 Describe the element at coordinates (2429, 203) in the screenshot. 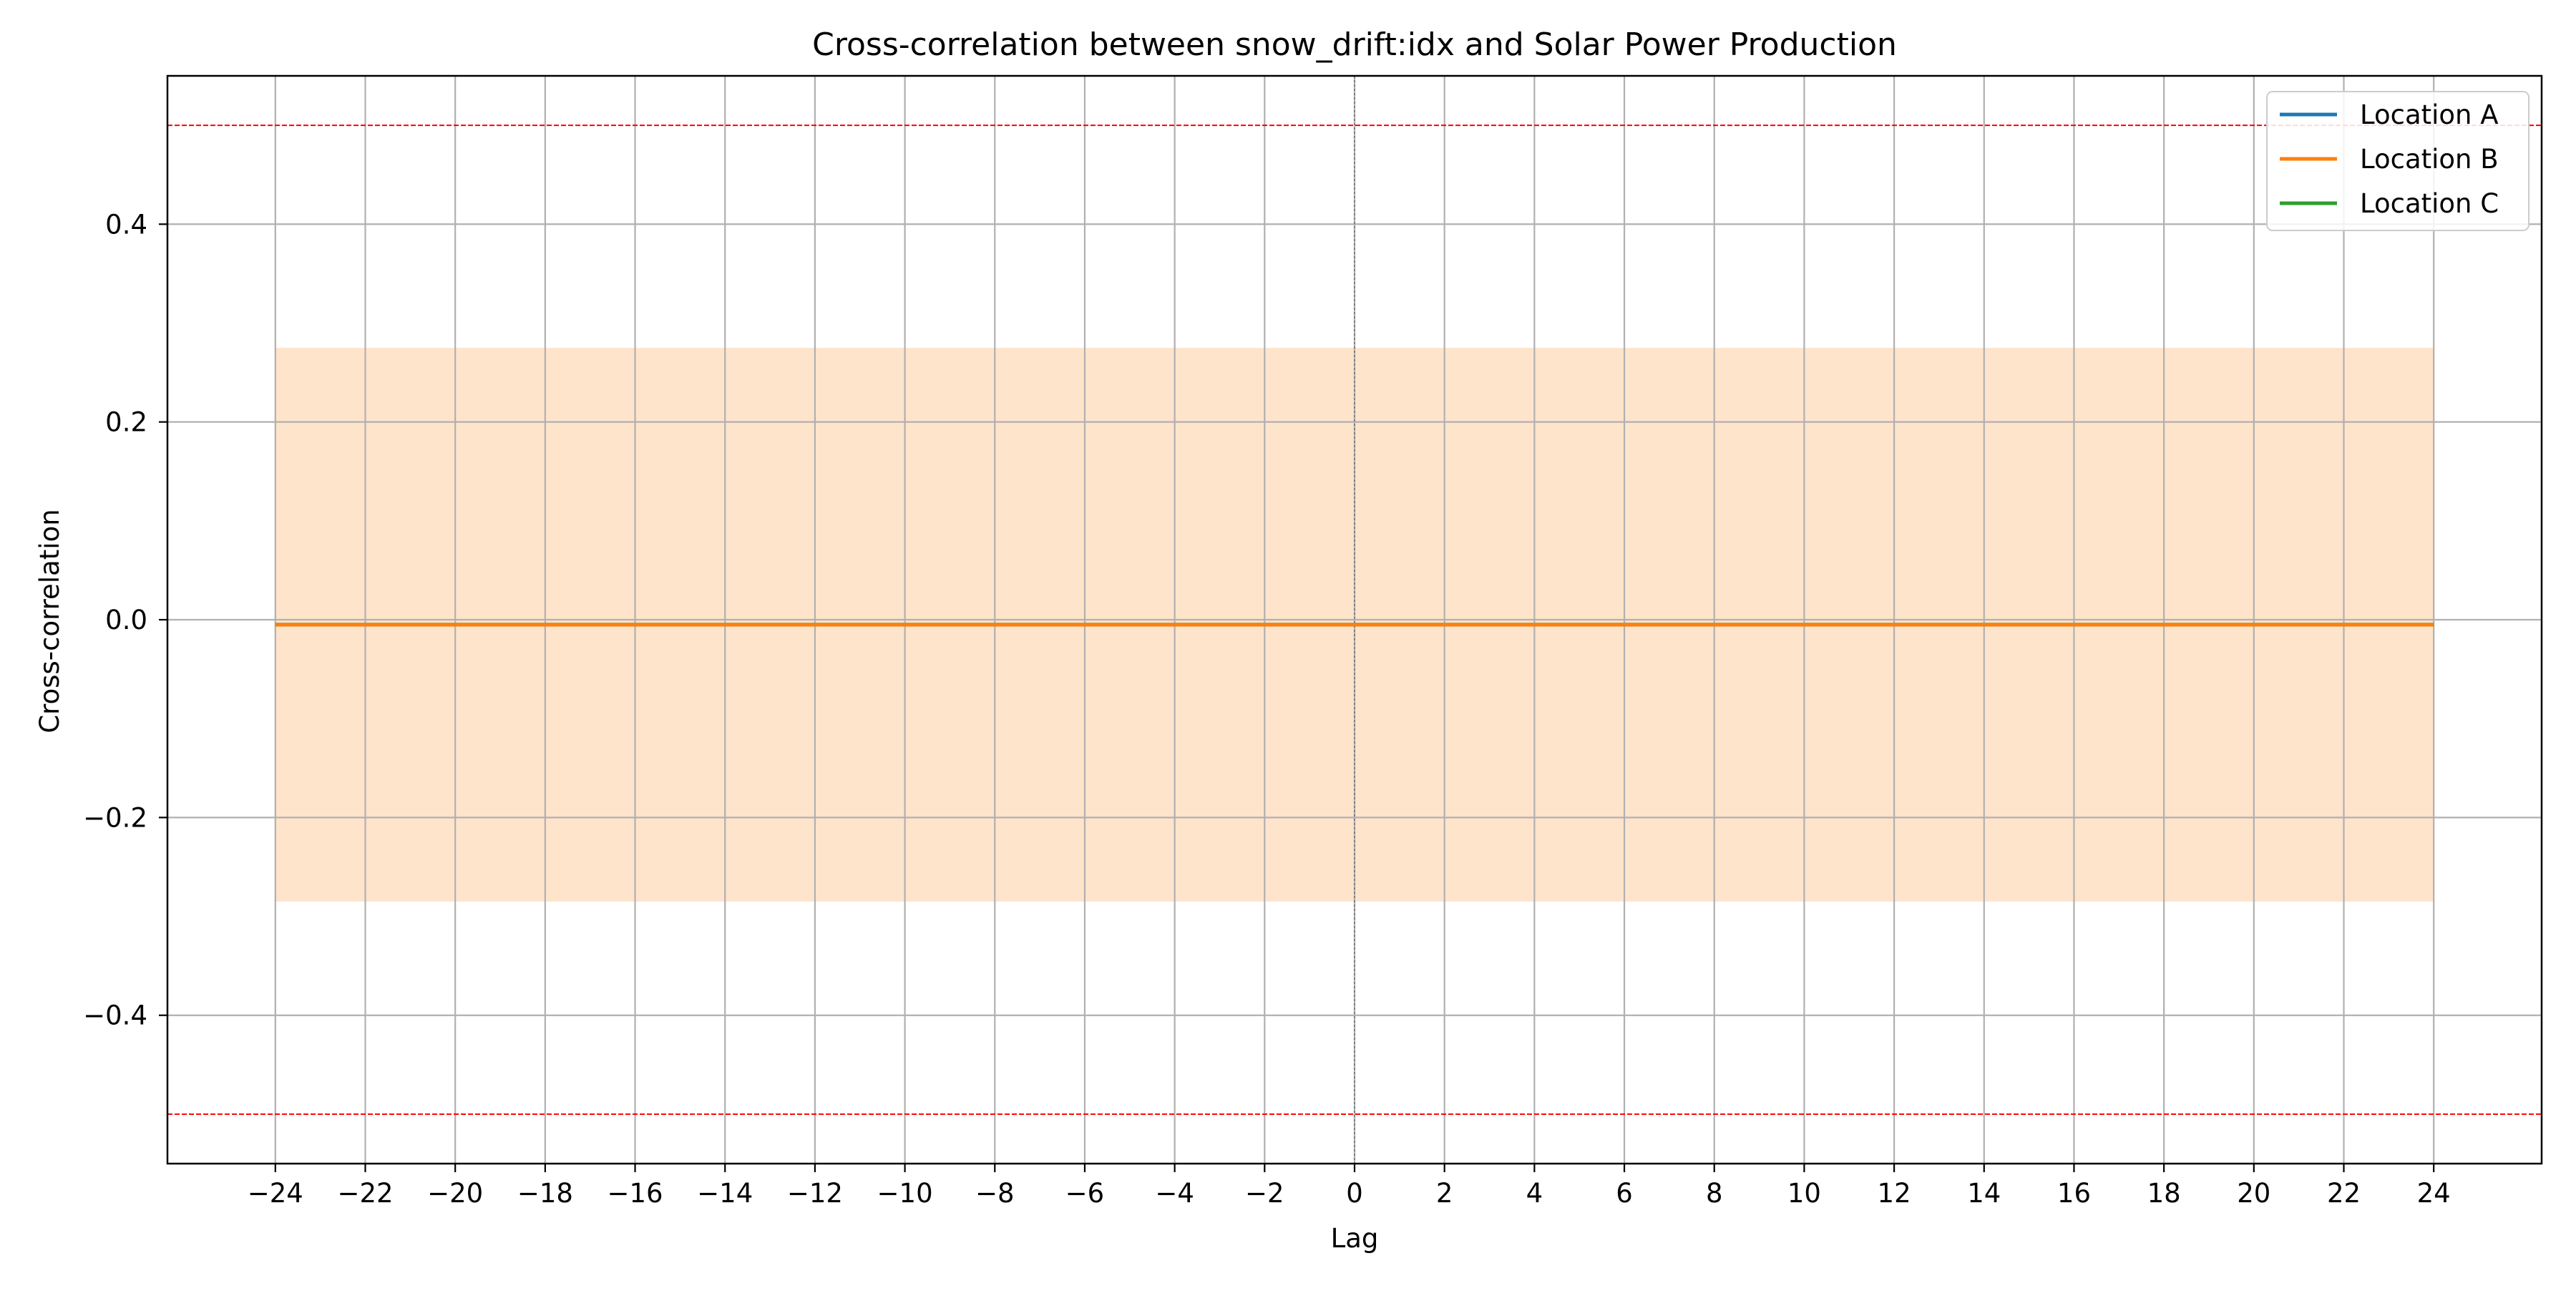

I see `legend-label: Location C` at that location.